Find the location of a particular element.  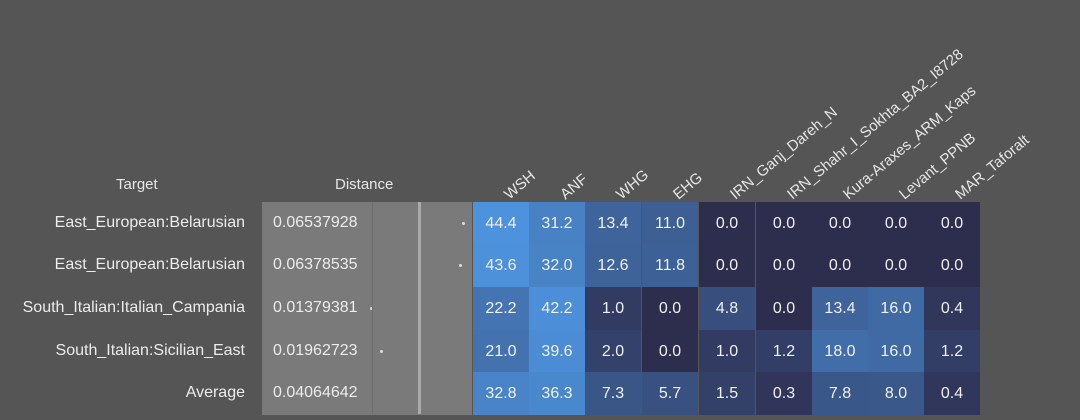

heatmap-cell: 11.8 is located at coordinates (670, 265).